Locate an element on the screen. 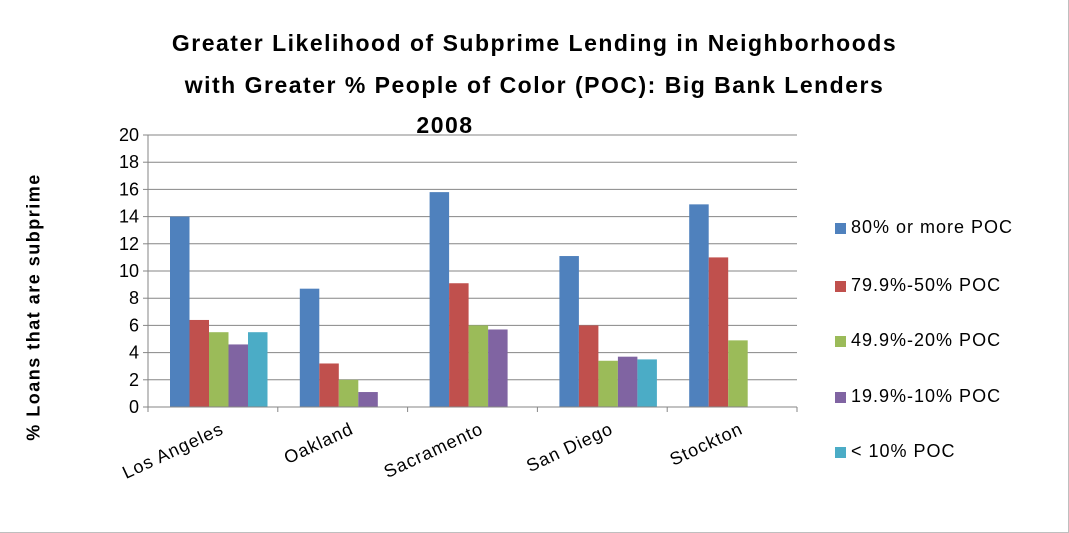  y-tick-label: 12 is located at coordinates (129, 244).